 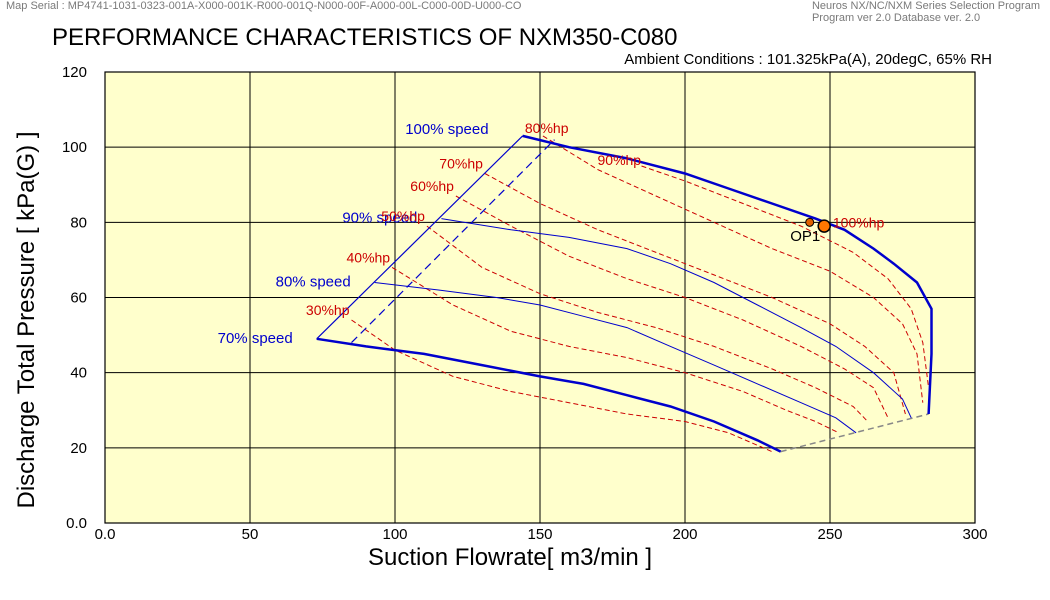 I want to click on power-label: 50%hp, so click(x=403, y=216).